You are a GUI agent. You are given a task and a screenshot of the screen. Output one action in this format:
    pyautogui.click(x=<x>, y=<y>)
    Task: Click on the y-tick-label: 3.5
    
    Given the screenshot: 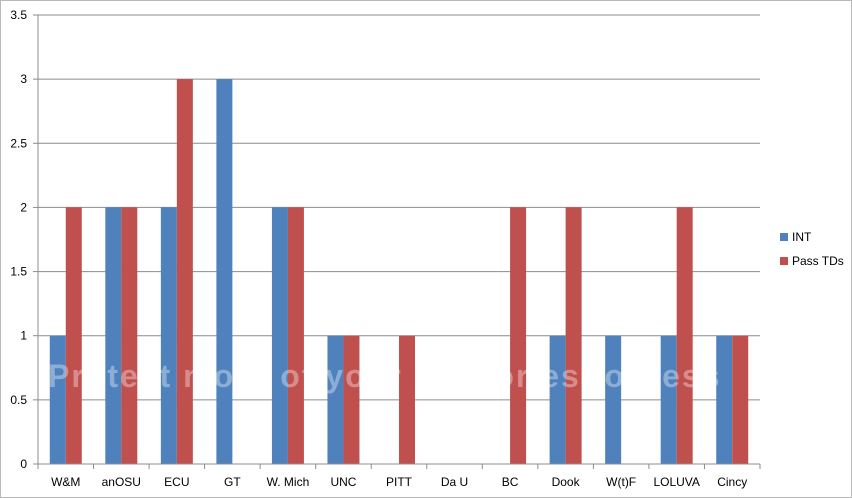 What is the action you would take?
    pyautogui.click(x=18, y=15)
    